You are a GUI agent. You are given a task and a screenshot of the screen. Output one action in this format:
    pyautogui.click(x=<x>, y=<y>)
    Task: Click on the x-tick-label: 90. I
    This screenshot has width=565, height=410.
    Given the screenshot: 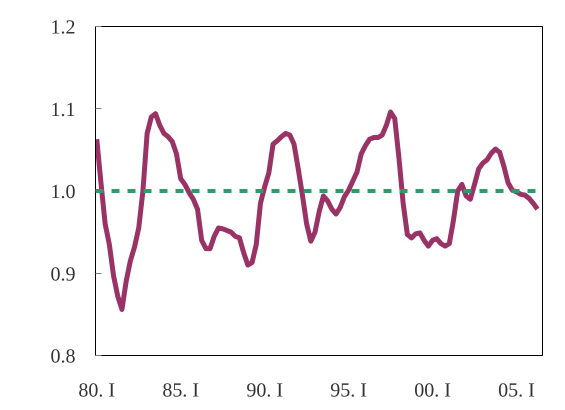 What is the action you would take?
    pyautogui.click(x=264, y=391)
    